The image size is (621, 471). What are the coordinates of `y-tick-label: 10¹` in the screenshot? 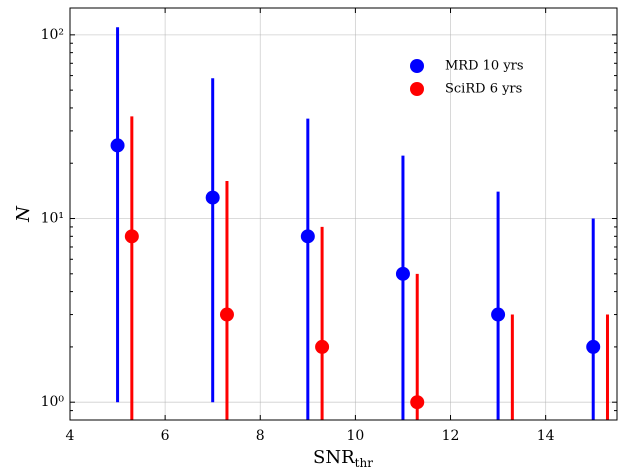 It's located at (52, 219).